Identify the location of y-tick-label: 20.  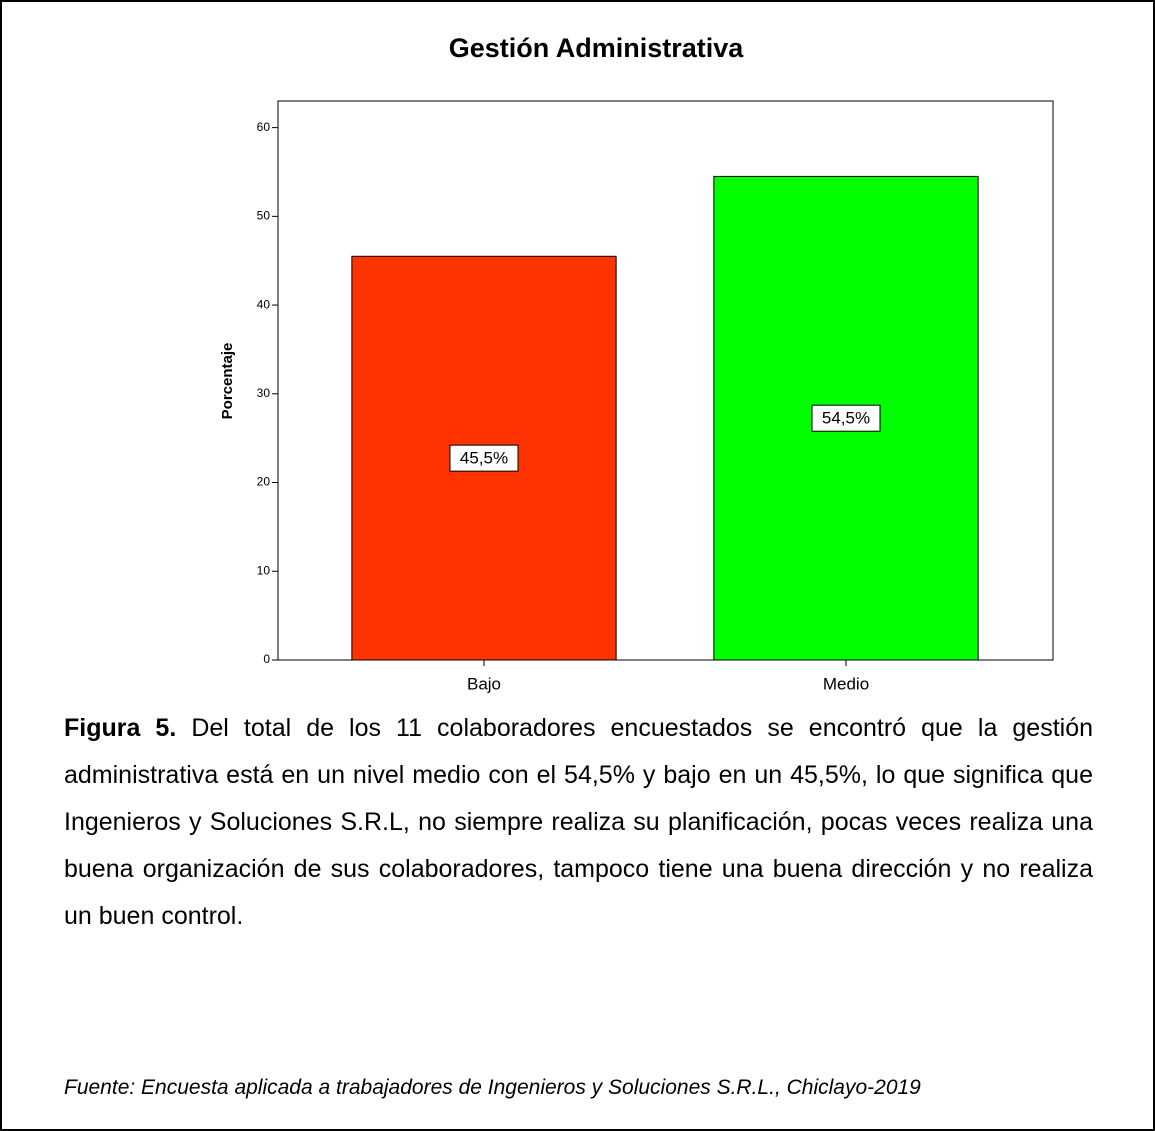
(264, 482).